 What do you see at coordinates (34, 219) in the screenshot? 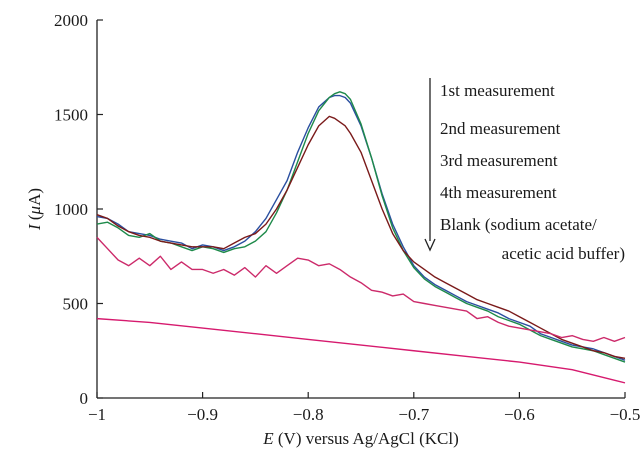
I see `y-axis-title-open: (` at bounding box center [34, 219].